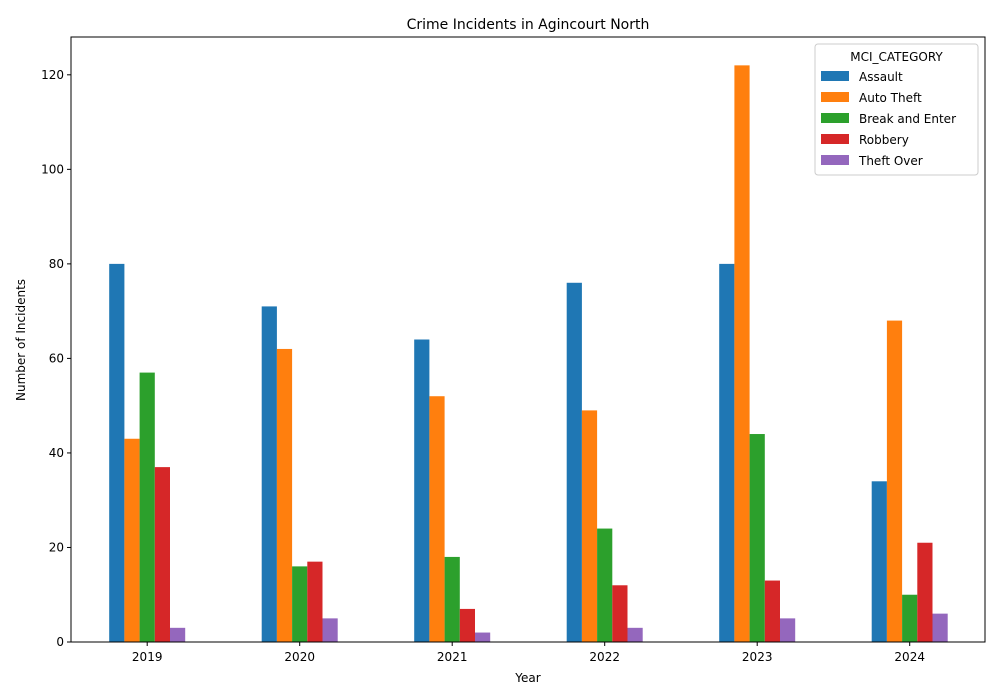  Describe the element at coordinates (940, 627) in the screenshot. I see `bar-theft-over-2024` at that location.